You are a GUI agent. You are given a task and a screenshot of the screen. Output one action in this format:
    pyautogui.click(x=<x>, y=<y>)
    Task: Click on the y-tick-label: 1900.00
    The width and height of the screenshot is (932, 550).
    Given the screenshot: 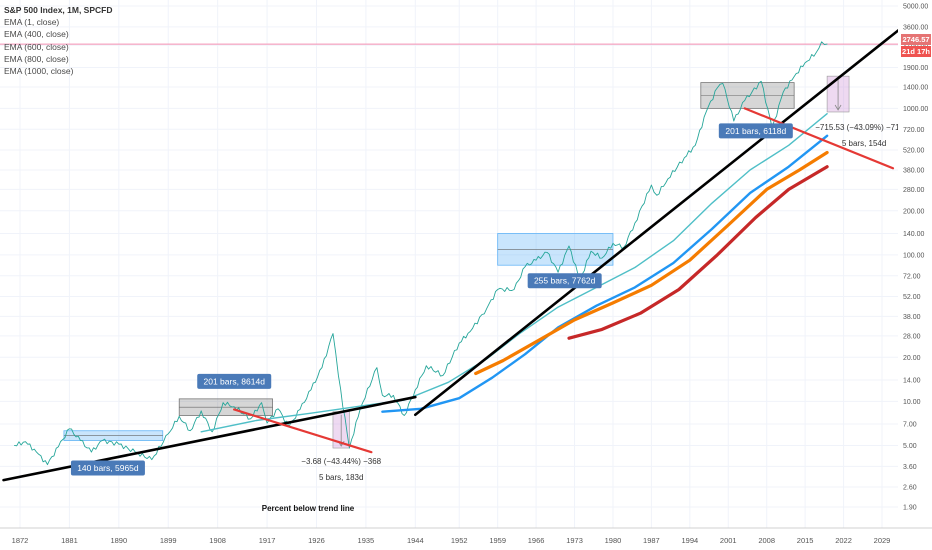 What is the action you would take?
    pyautogui.click(x=915, y=68)
    